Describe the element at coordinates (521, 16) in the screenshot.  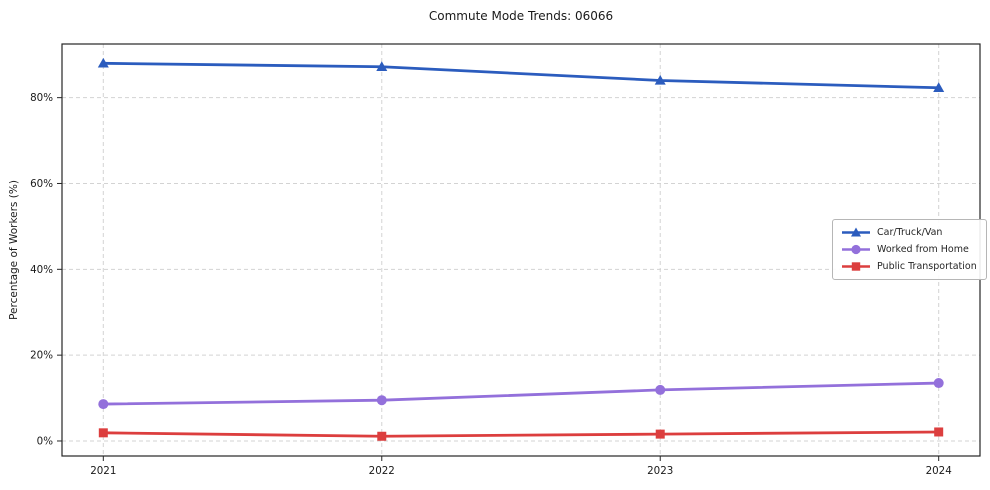
I see `chart-title: Commute Mode Trends: 06066` at that location.